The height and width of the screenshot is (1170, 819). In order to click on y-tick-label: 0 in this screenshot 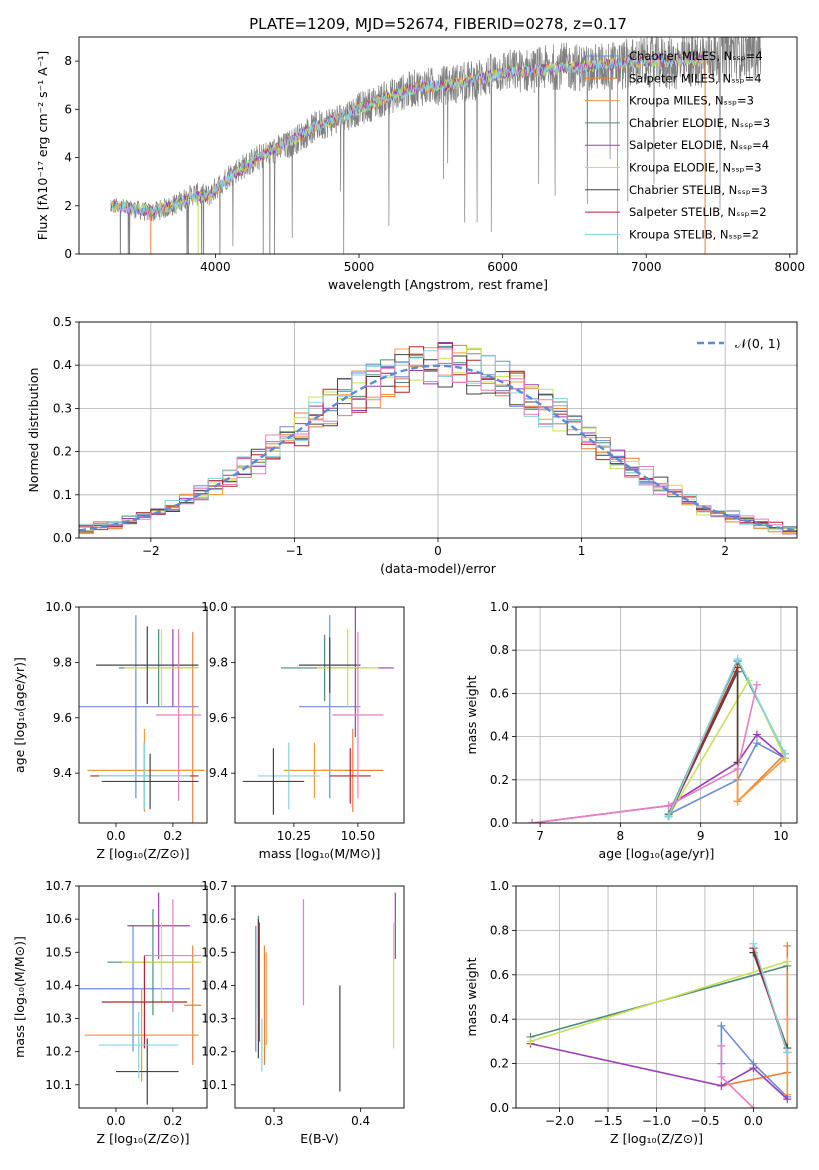, I will do `click(68, 254)`.